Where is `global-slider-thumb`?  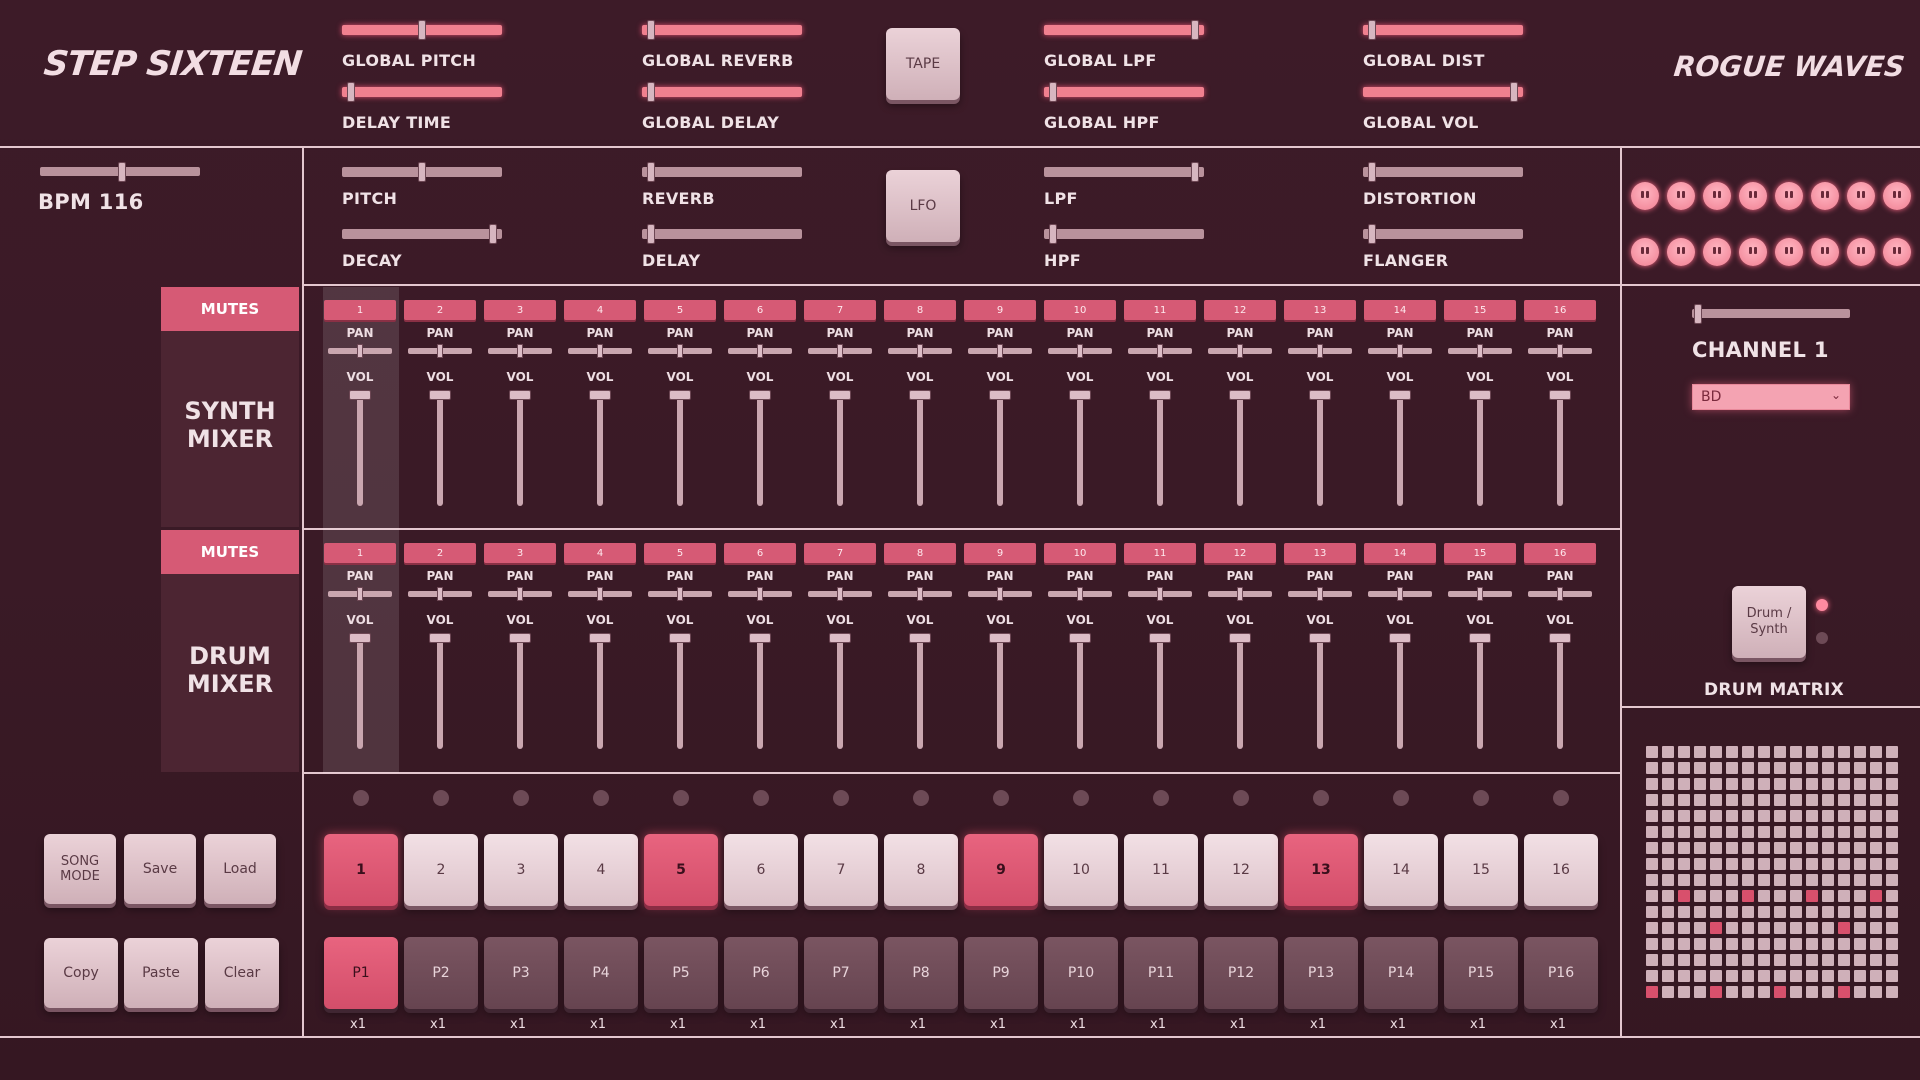 global-slider-thumb is located at coordinates (1195, 30).